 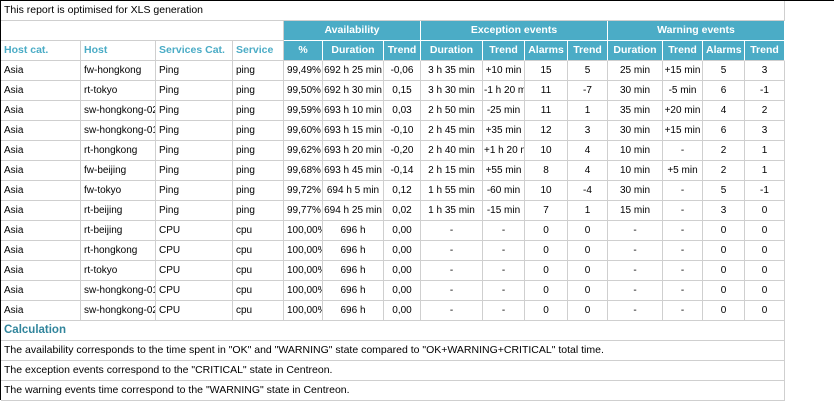 I want to click on table-cell: 25 min, so click(x=635, y=71).